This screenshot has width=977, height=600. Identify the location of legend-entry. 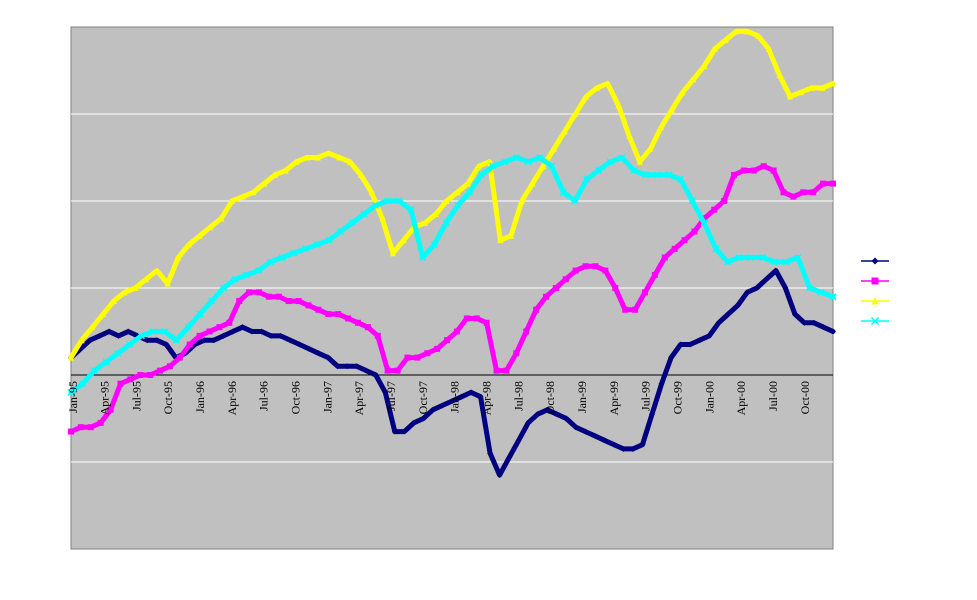
(875, 261).